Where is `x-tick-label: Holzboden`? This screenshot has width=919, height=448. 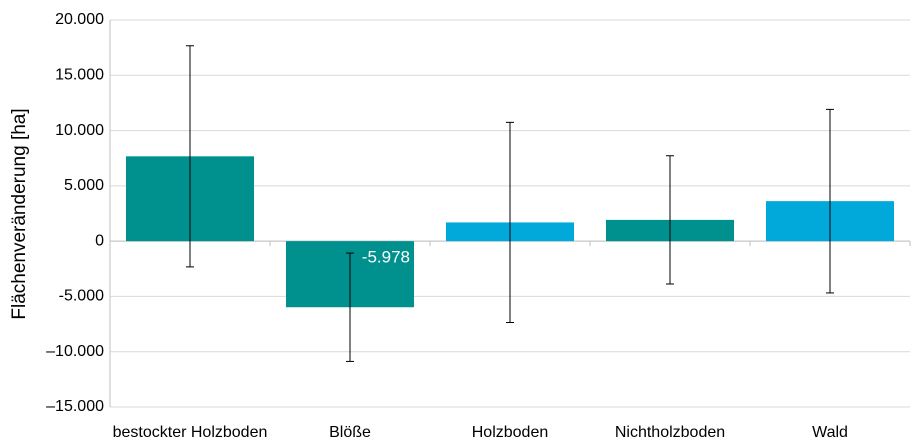 x-tick-label: Holzboden is located at coordinates (510, 432).